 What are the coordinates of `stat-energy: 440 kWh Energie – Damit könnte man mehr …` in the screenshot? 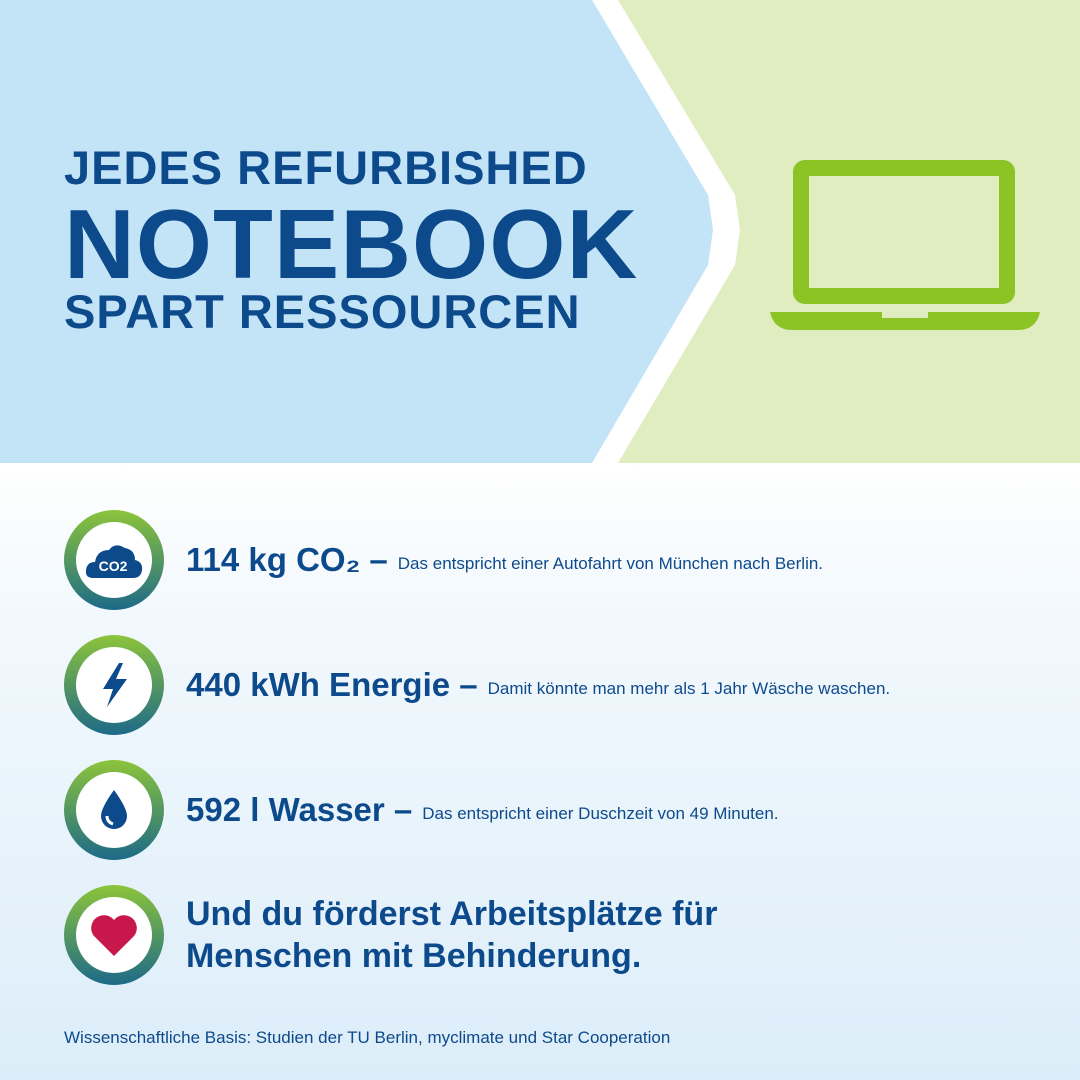 It's located at (477, 685).